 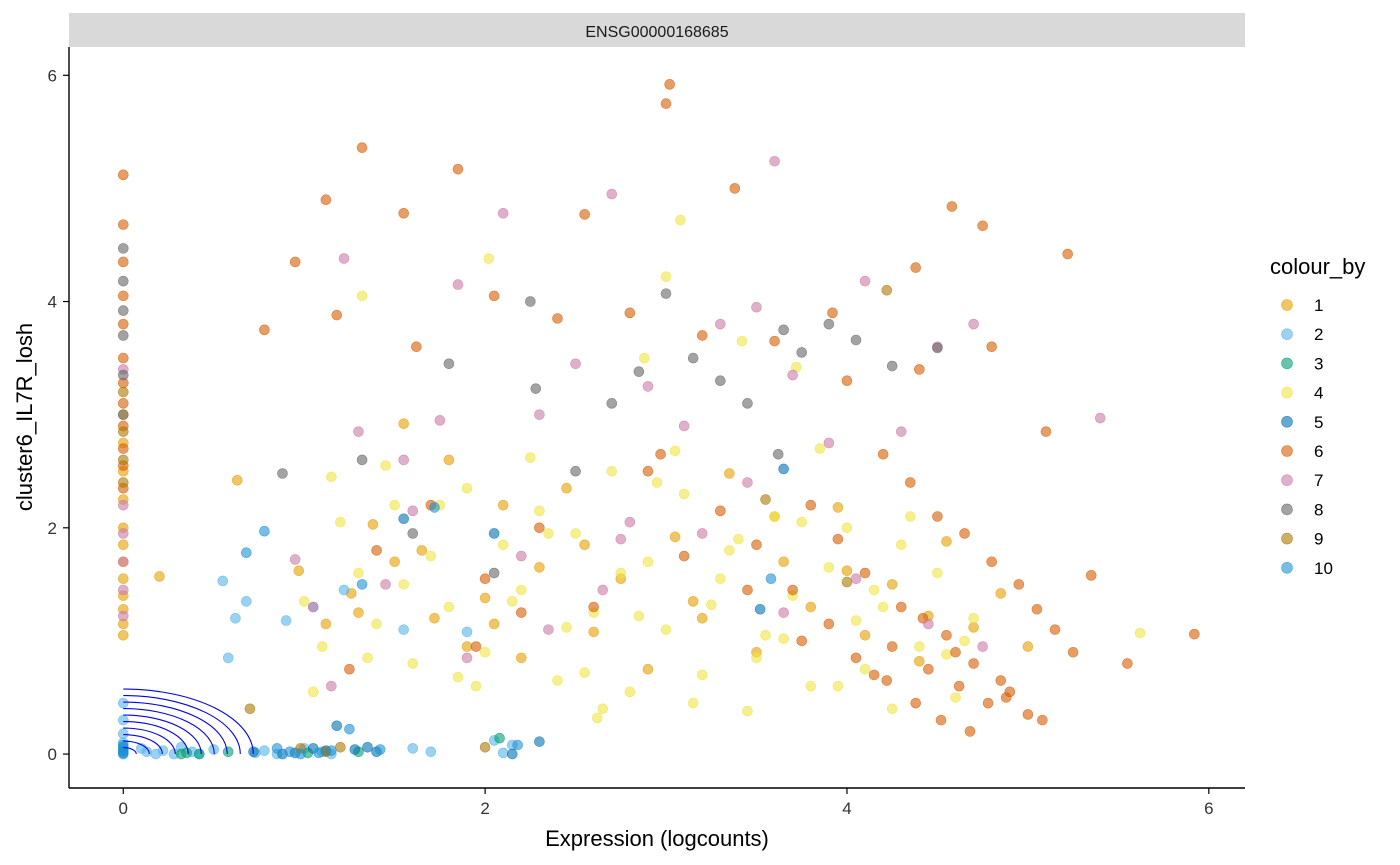 I want to click on legend-label: 3, so click(x=1318, y=363).